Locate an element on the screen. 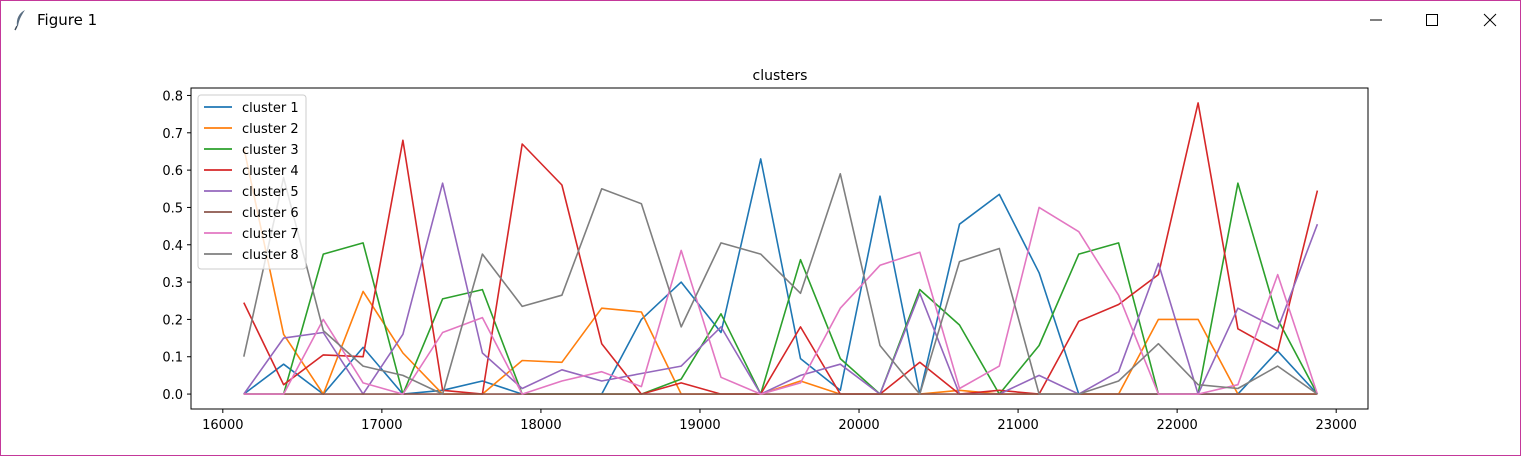 The width and height of the screenshot is (1521, 456). x-tick-label: 20000 is located at coordinates (858, 425).